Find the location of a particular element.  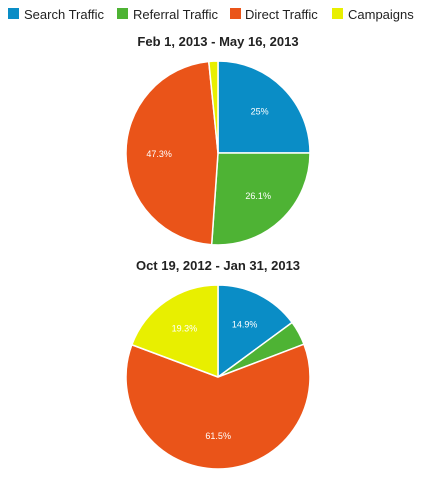

slice-label-search-traffic: 25% is located at coordinates (260, 111).